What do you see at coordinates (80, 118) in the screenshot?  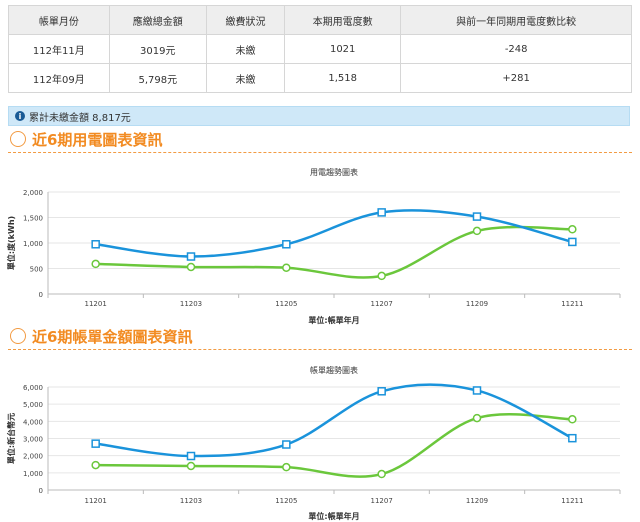 I see `unpaid-notice-text: 累計未繳金額 8,817元` at bounding box center [80, 118].